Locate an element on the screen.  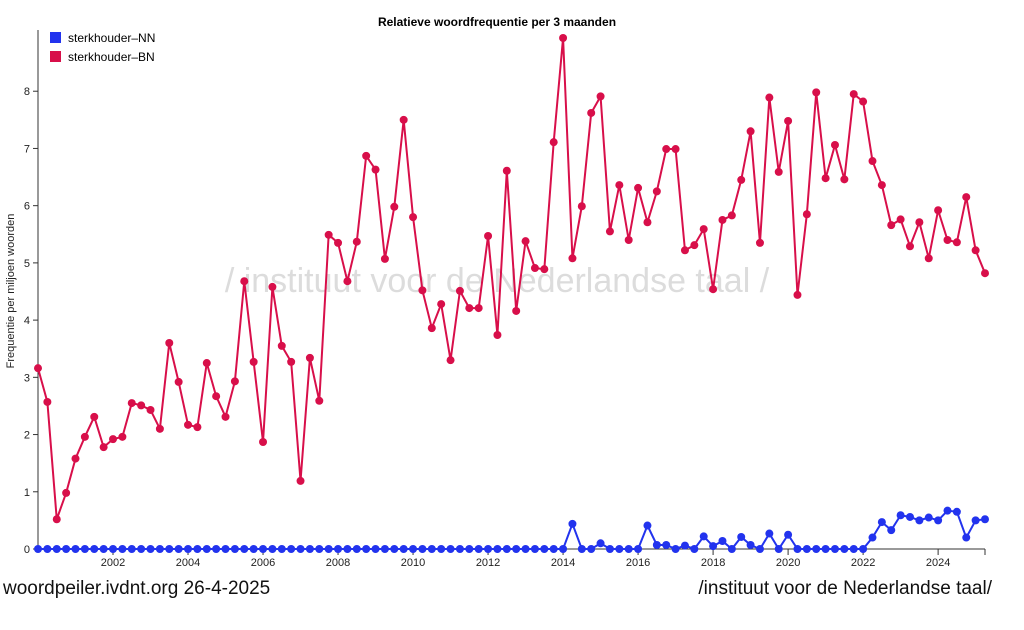
watermark: / instituut voor de Nederlandse taal / is located at coordinates (497, 281).